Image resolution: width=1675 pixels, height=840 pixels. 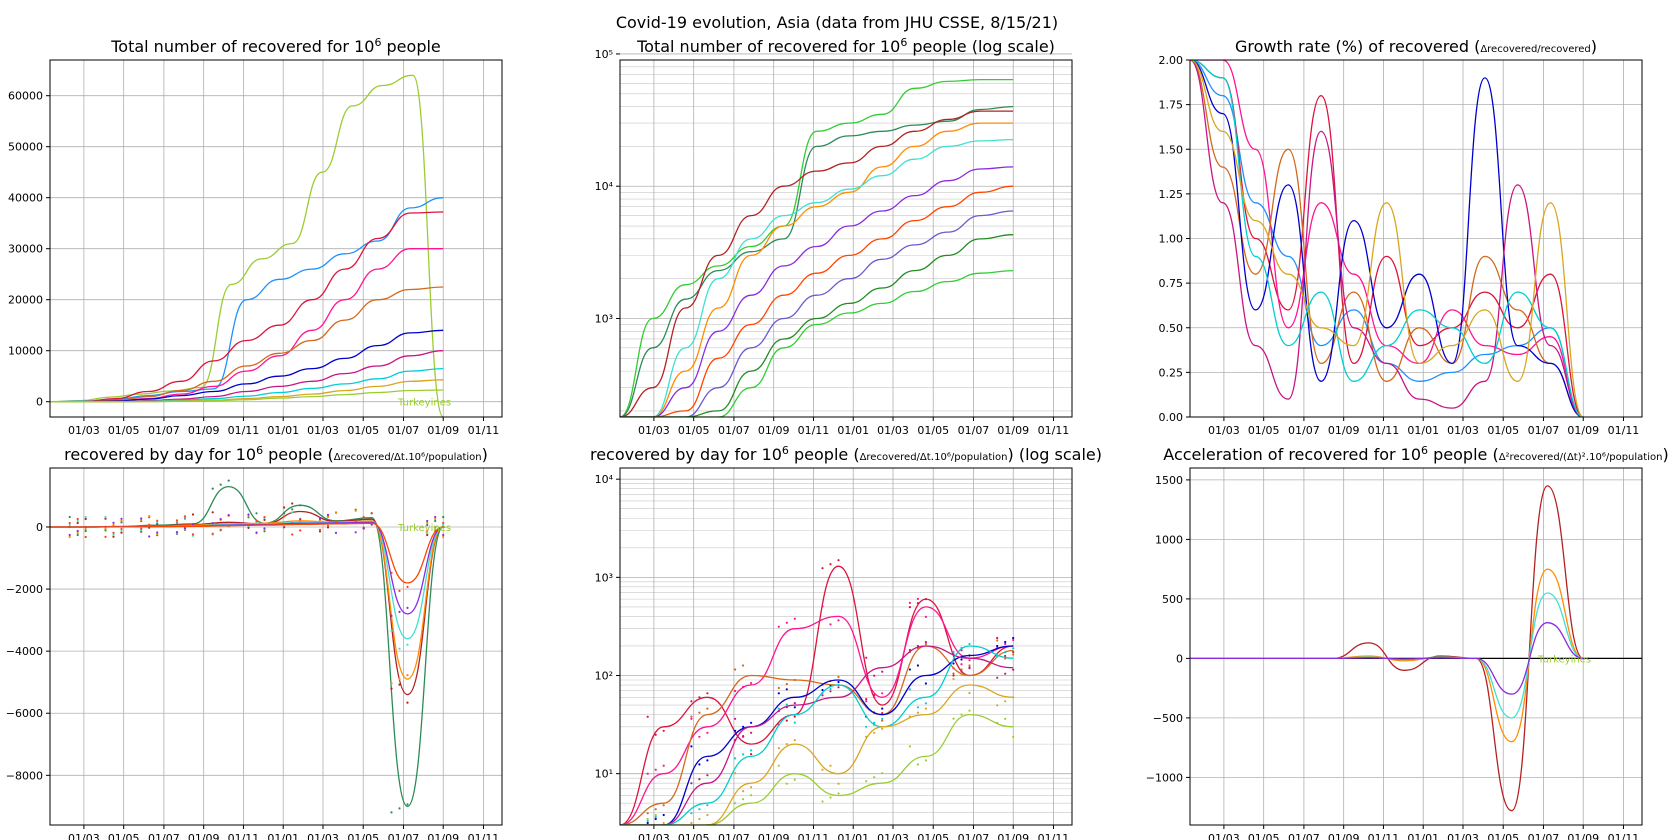 I want to click on series-group, so click(x=247, y=245).